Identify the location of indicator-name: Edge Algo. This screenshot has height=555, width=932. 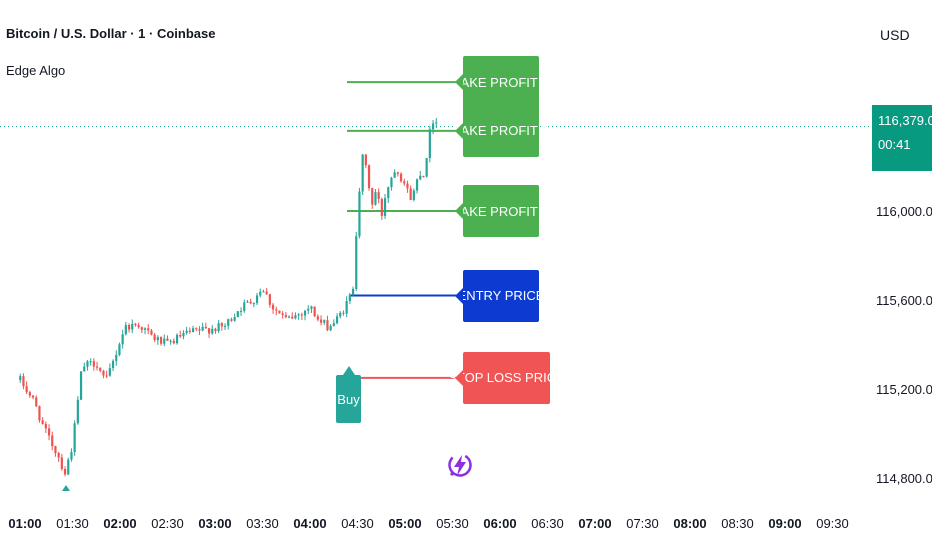
(36, 70).